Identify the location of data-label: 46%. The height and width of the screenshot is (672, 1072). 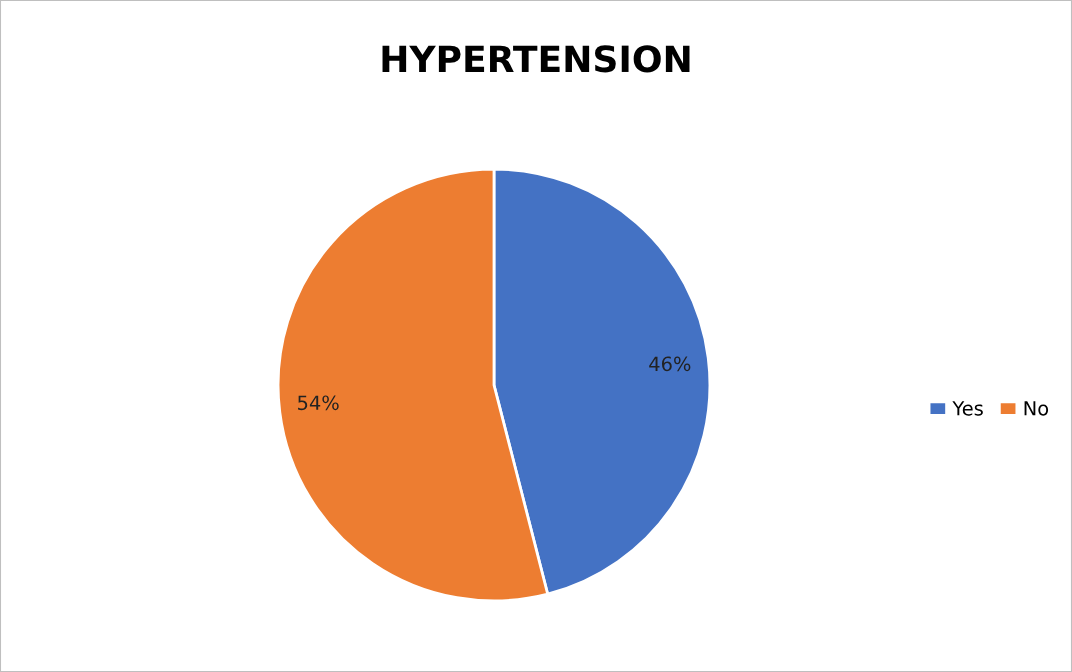
(670, 364).